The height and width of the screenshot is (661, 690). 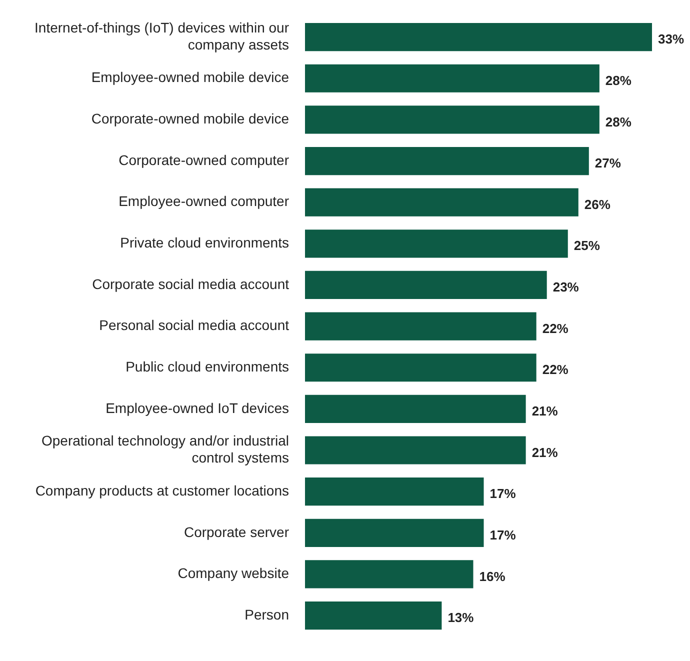 I want to click on y-tick-label: Corporate-owned mobile device, so click(x=190, y=118).